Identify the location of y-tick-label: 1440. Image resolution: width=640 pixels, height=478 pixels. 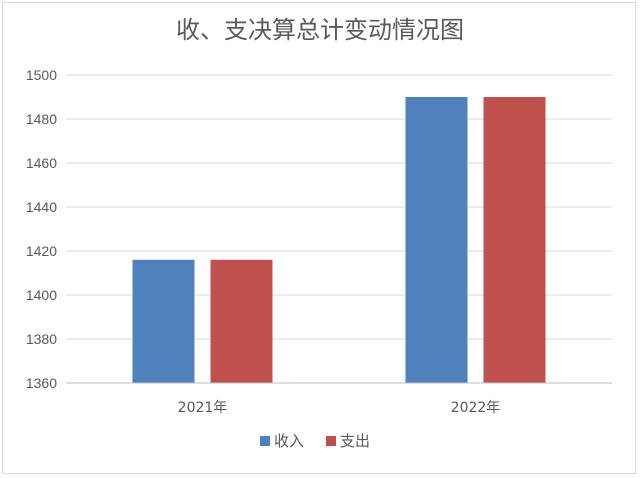
(41, 207).